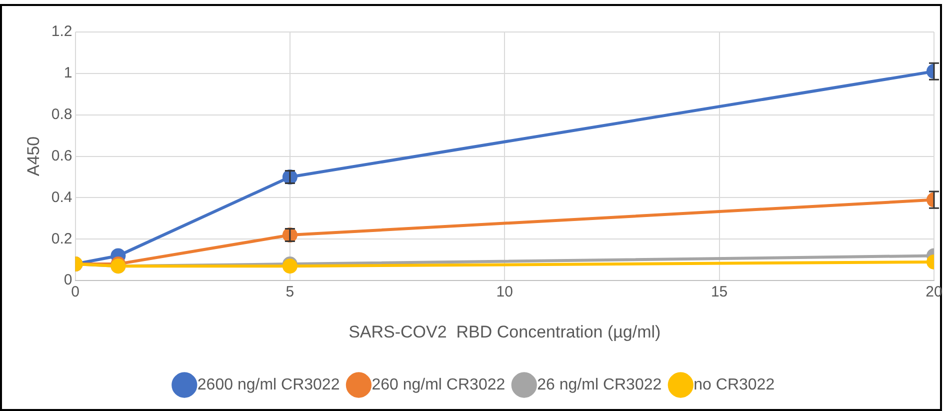 Image resolution: width=948 pixels, height=411 pixels. Describe the element at coordinates (504, 332) in the screenshot. I see `x-axis-title: SARS-COV2 RBD Concentration (µg/ml)` at that location.